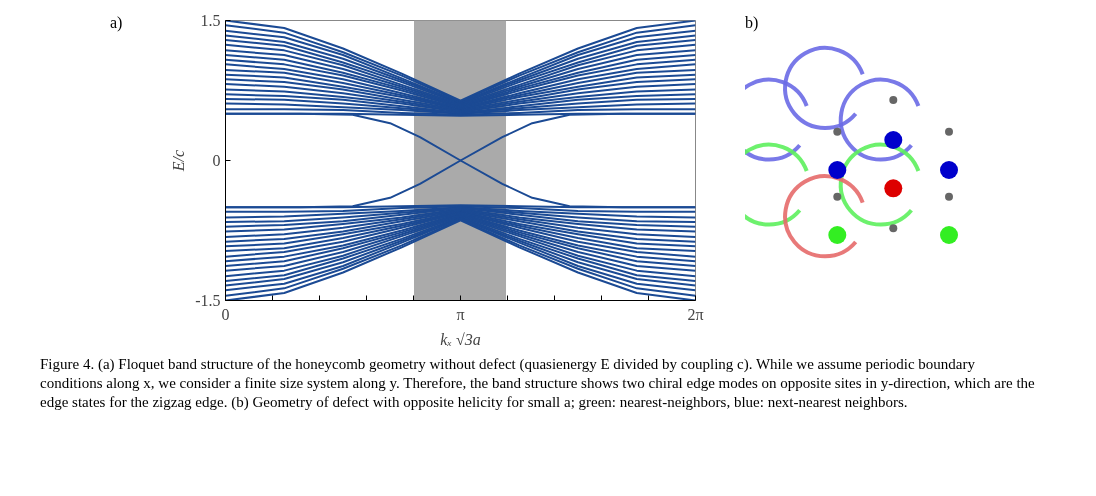 The height and width of the screenshot is (496, 1096). What do you see at coordinates (216, 160) in the screenshot?
I see `y-tick-label: 0` at bounding box center [216, 160].